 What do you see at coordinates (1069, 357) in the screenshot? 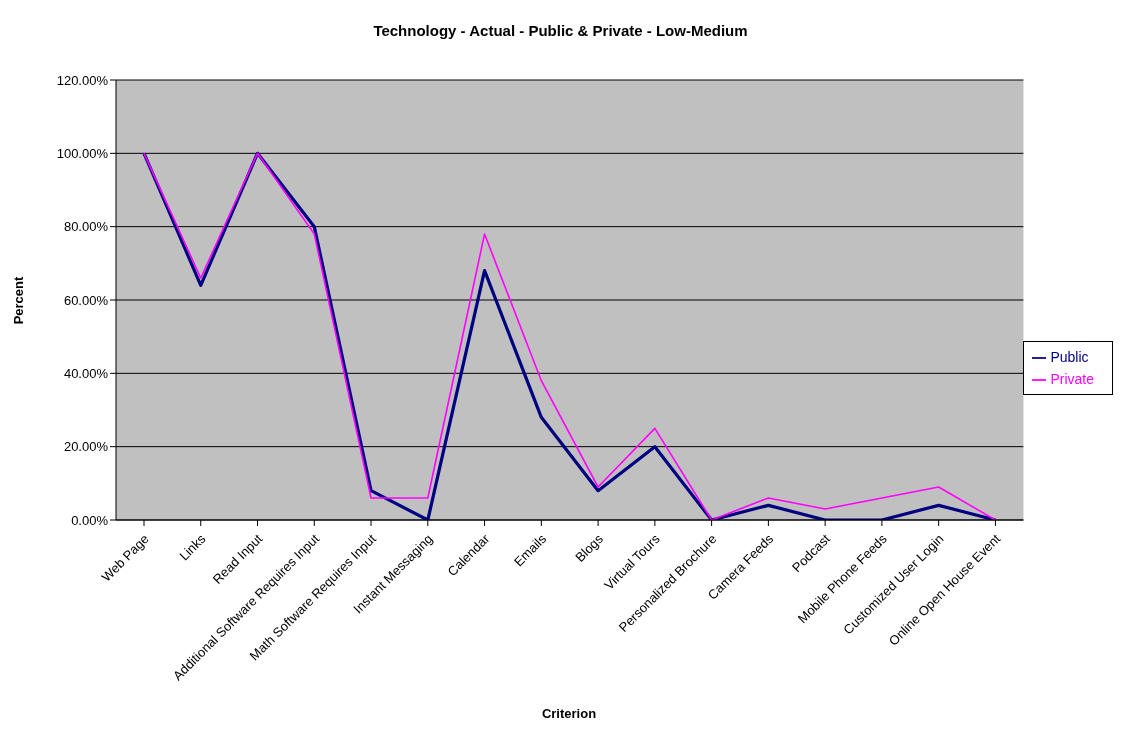
I see `legend-label: Public` at bounding box center [1069, 357].